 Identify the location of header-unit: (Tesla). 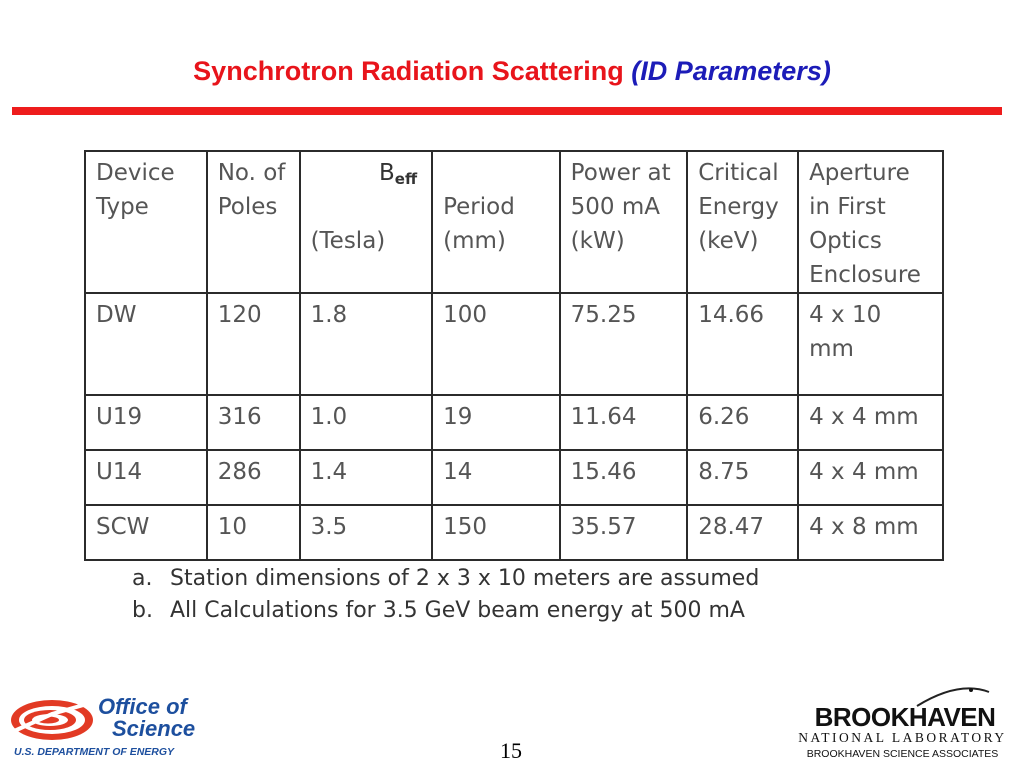
(348, 241).